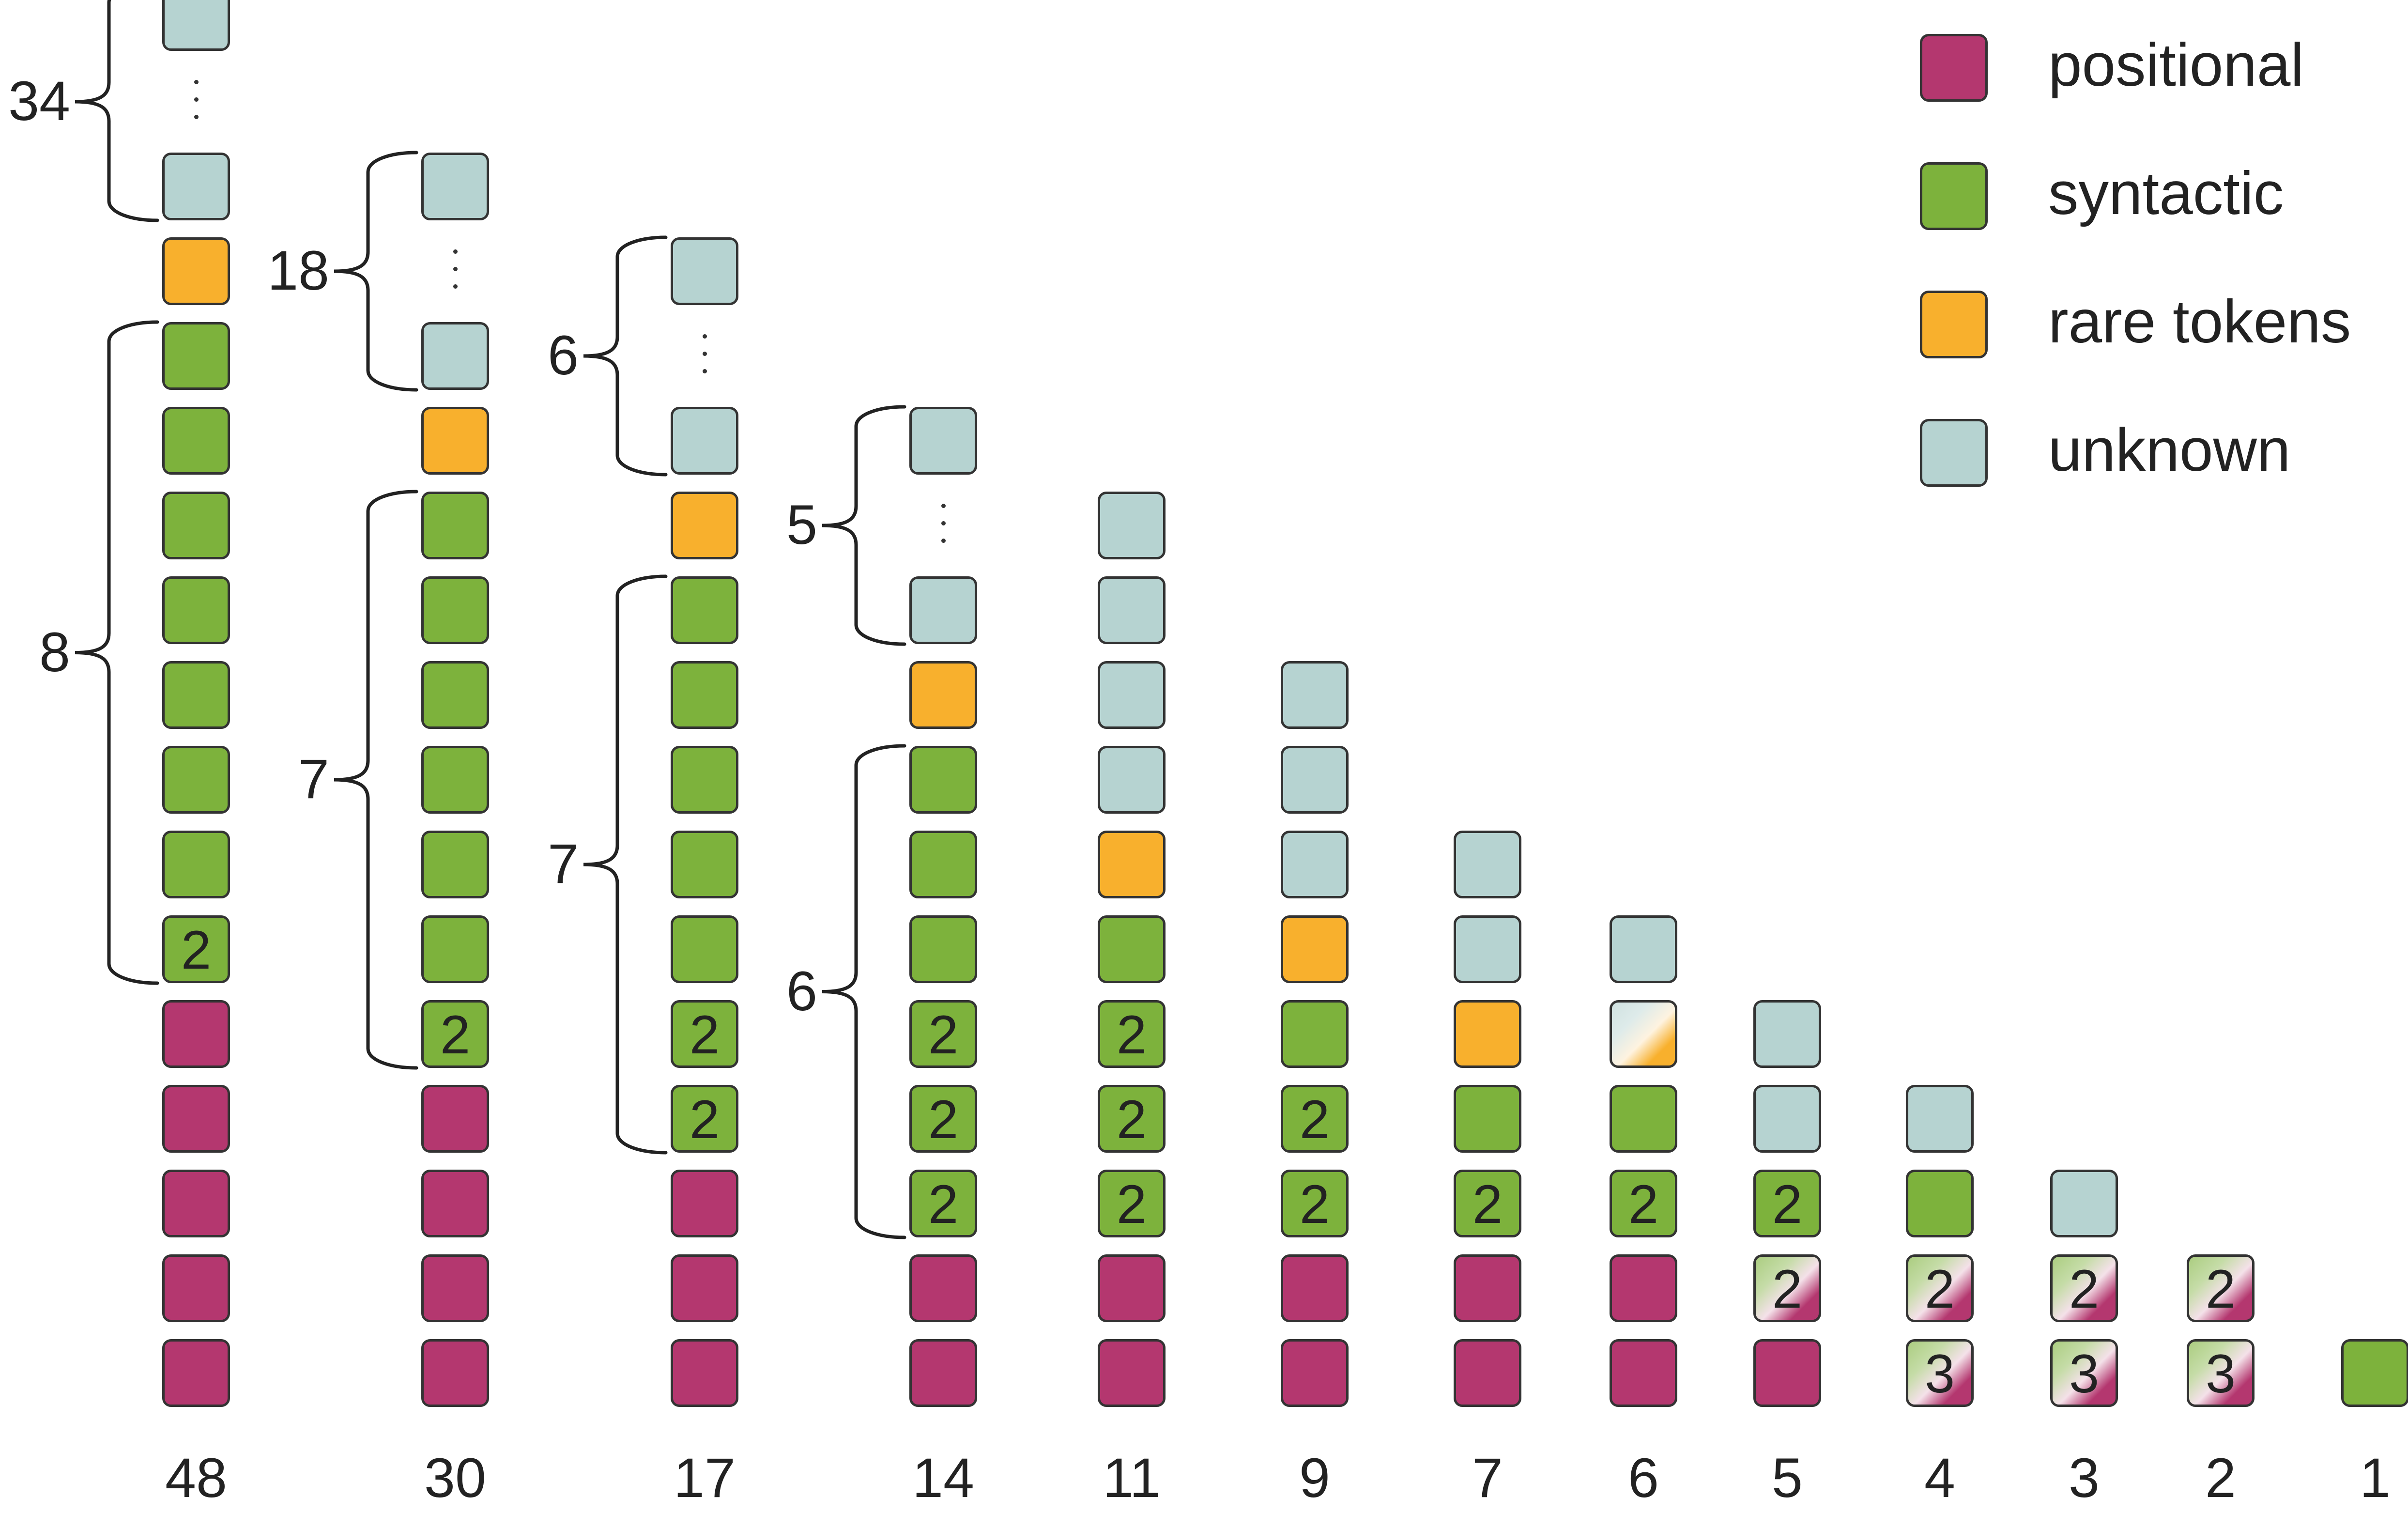 This screenshot has height=1513, width=2408. What do you see at coordinates (1939, 1478) in the screenshot?
I see `column-total-label: 4` at bounding box center [1939, 1478].